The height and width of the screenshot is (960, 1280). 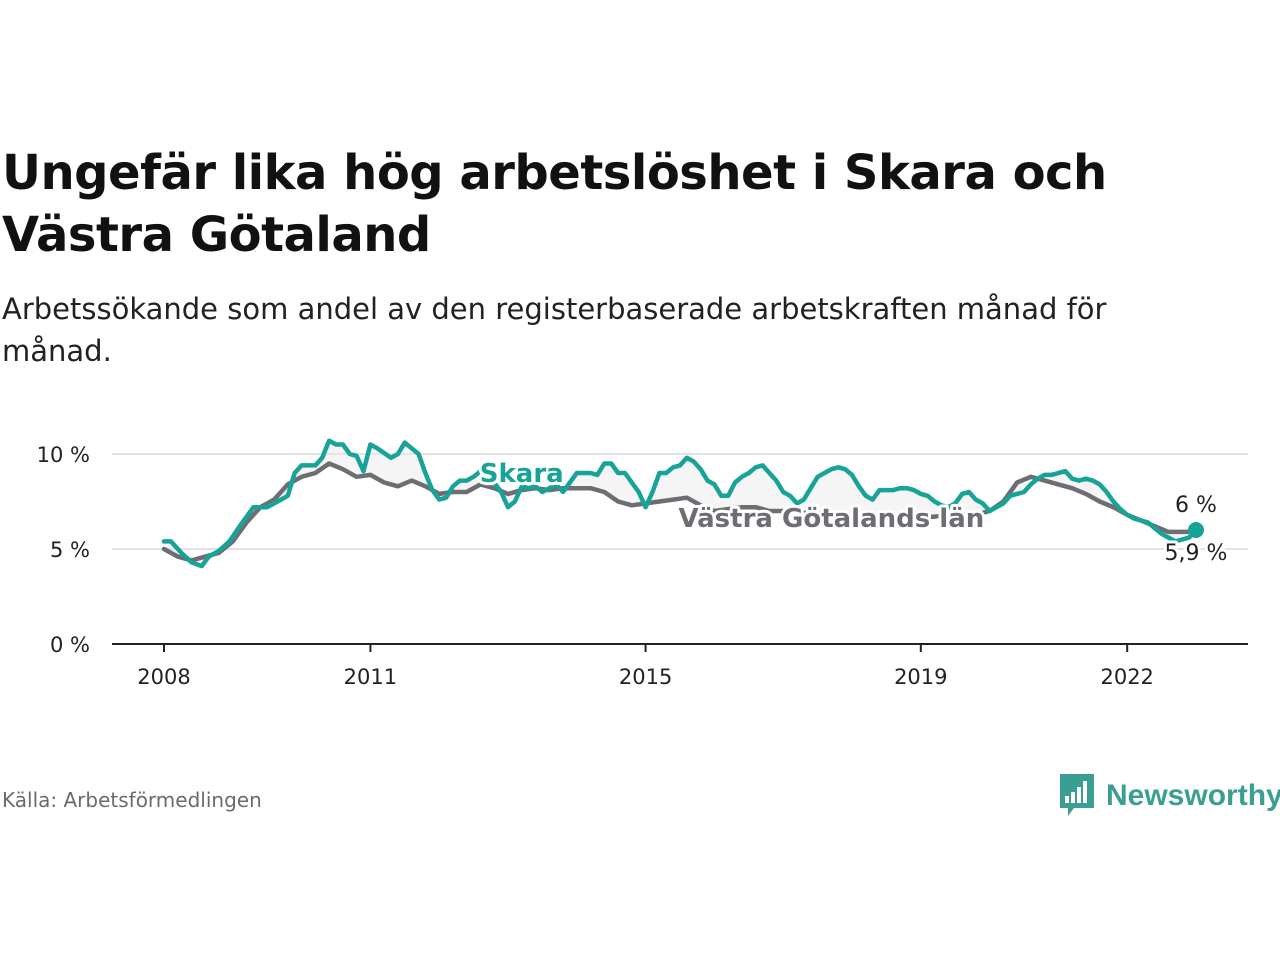 What do you see at coordinates (645, 677) in the screenshot?
I see `x-tick-label: 2015` at bounding box center [645, 677].